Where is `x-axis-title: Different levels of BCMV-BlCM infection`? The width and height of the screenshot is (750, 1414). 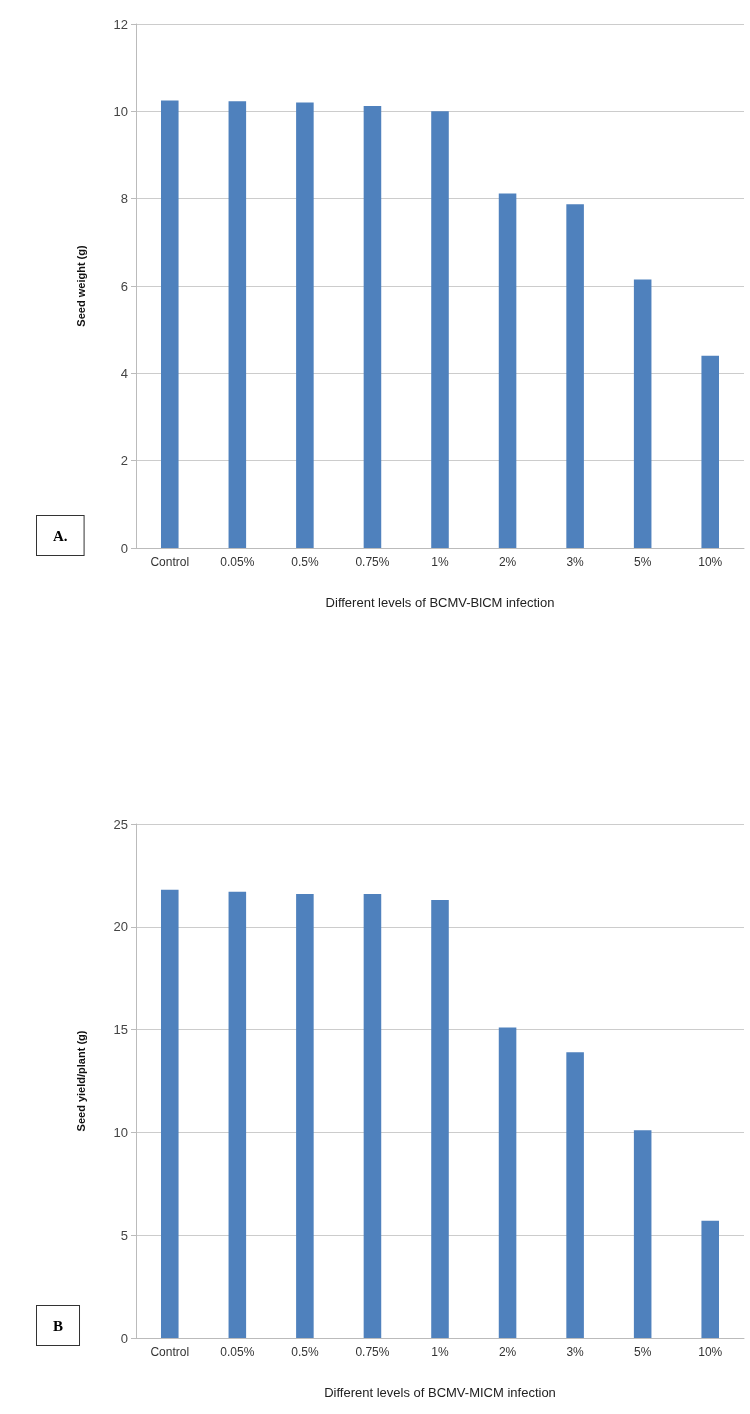
x-axis-title: Different levels of BCMV-BlCM infection is located at coordinates (440, 602).